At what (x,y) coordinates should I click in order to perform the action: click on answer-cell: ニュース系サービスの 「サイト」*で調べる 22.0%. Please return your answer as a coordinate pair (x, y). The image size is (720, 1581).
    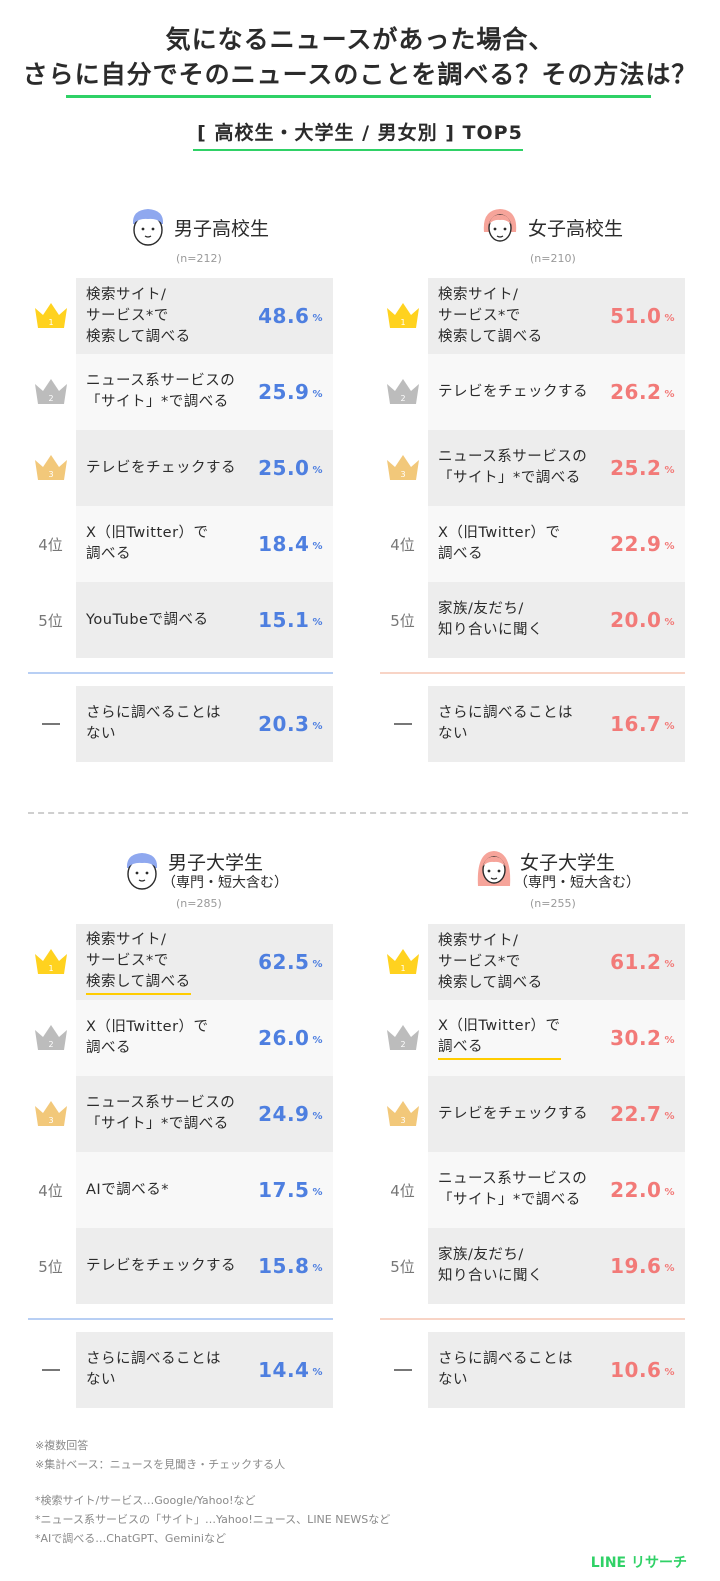
    Looking at the image, I should click on (556, 1190).